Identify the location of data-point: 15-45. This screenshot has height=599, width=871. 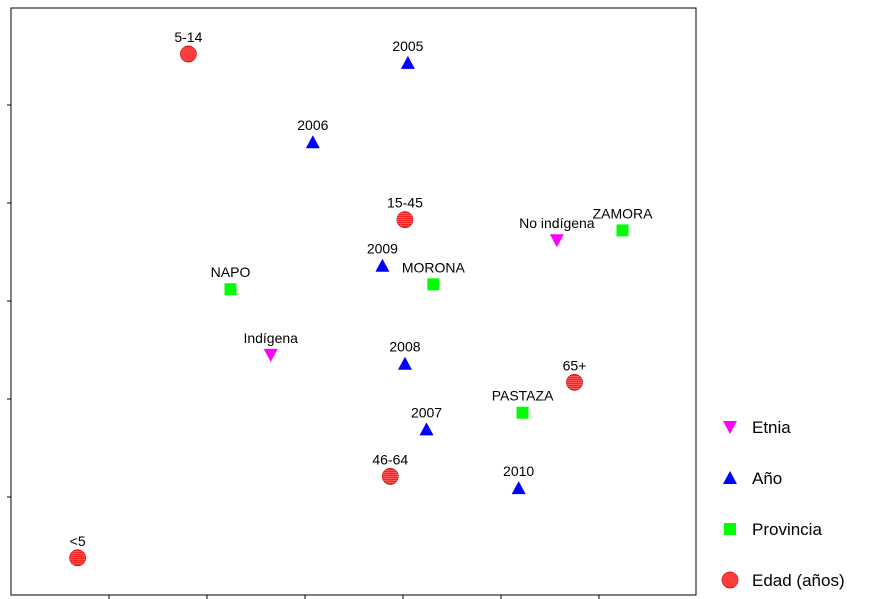
(405, 212).